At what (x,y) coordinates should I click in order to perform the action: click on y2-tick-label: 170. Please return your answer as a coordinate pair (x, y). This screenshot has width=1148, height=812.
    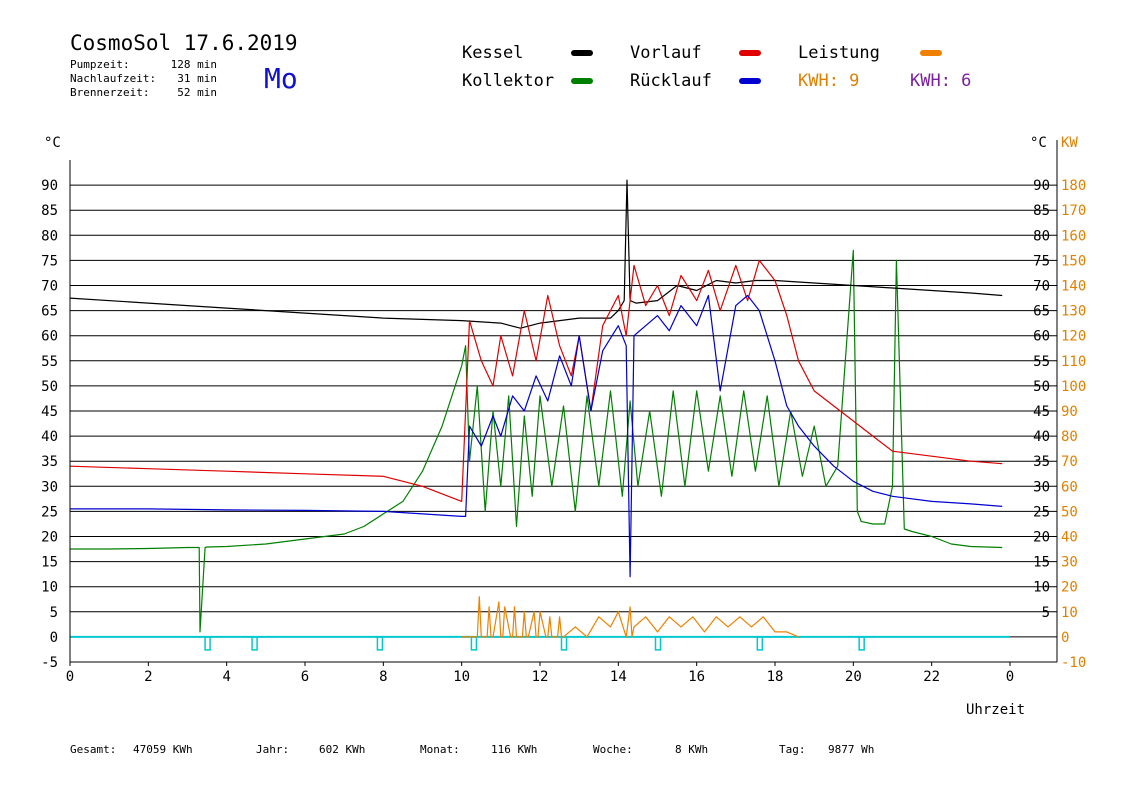
    Looking at the image, I should click on (1073, 211).